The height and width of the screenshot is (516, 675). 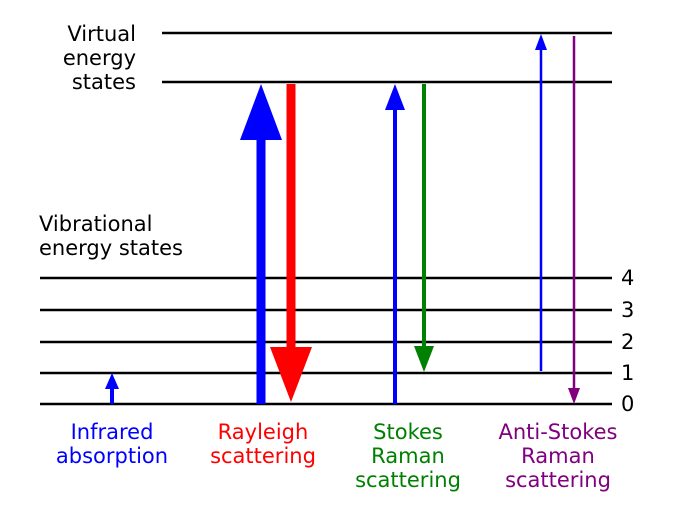 I want to click on anti-stokes-raman-label: Anti-Stokes Raman scattering, so click(x=558, y=456).